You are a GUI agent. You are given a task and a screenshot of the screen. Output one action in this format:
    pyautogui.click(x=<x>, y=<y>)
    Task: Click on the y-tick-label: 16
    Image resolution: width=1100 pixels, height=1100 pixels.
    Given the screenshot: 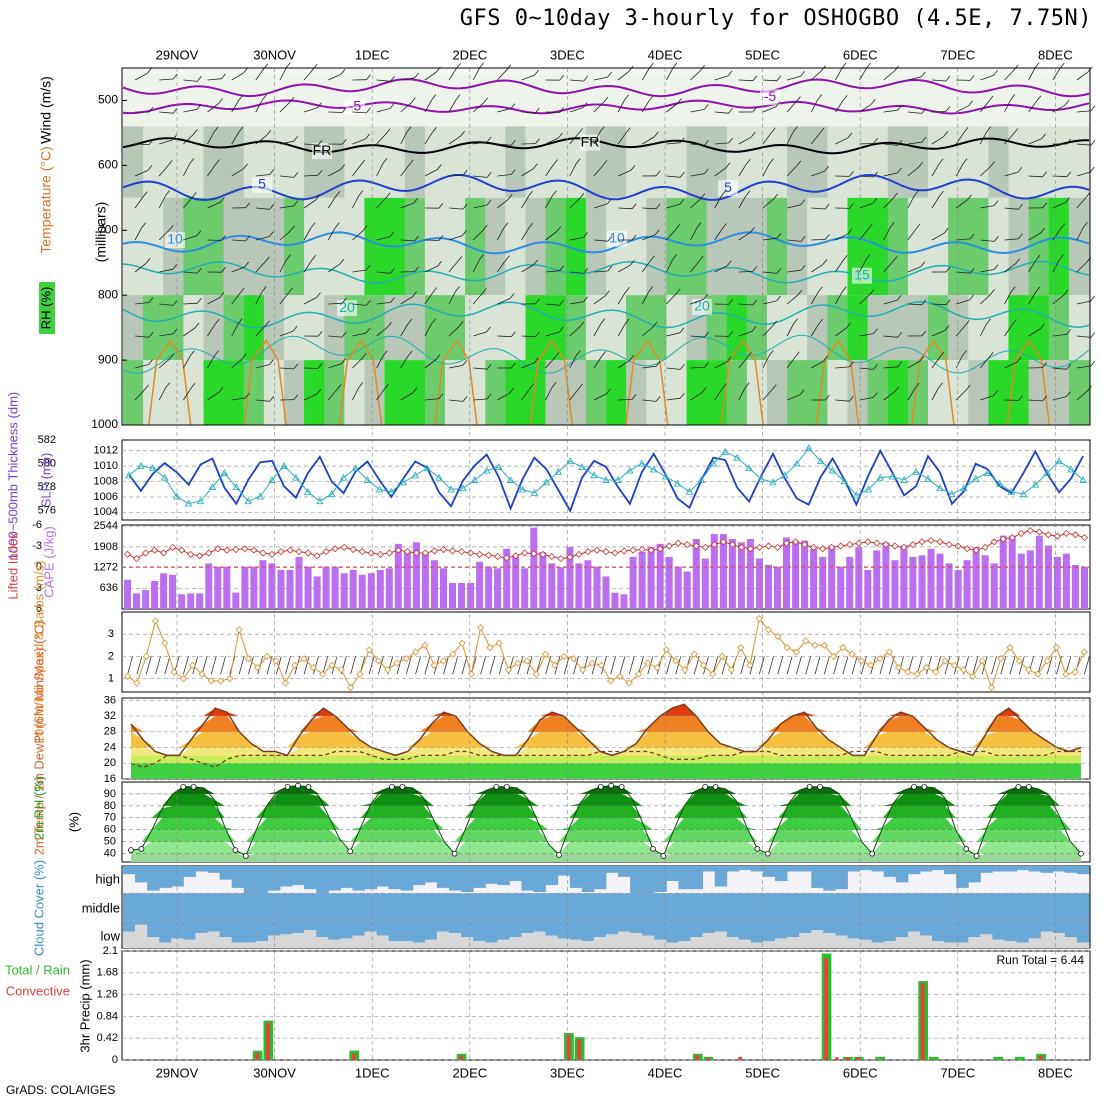 What is the action you would take?
    pyautogui.click(x=110, y=779)
    